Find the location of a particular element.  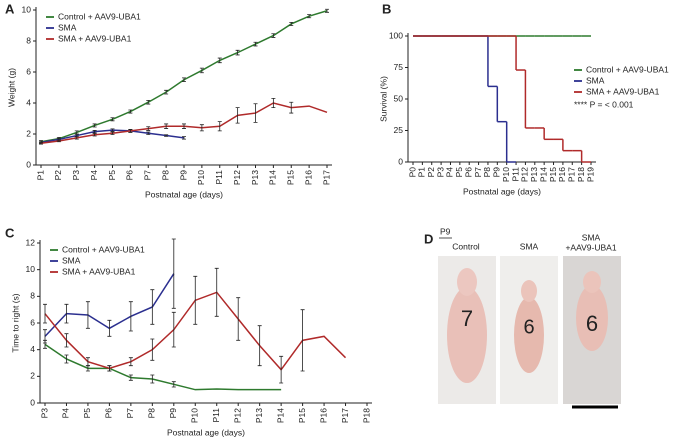

y-tick-label: 50 is located at coordinates (399, 98).